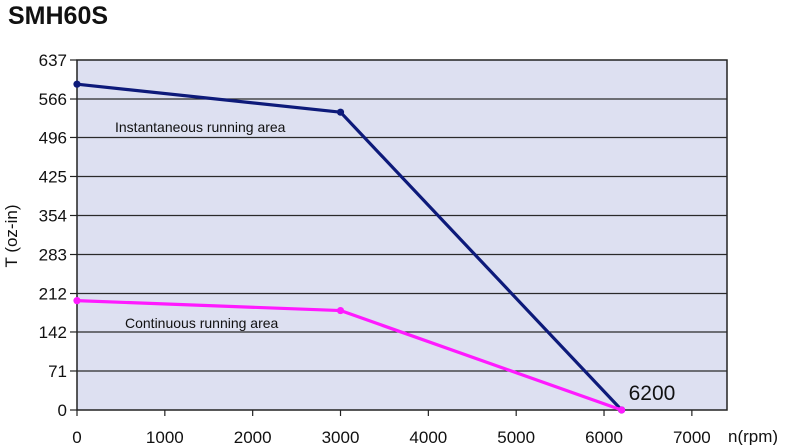  I want to click on chart-title: SMH60S, so click(58, 16).